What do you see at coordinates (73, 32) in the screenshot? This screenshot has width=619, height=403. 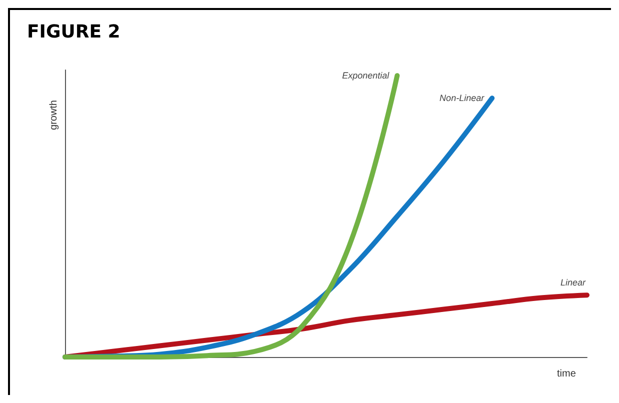 I see `chart-title: FIGURE 2` at bounding box center [73, 32].